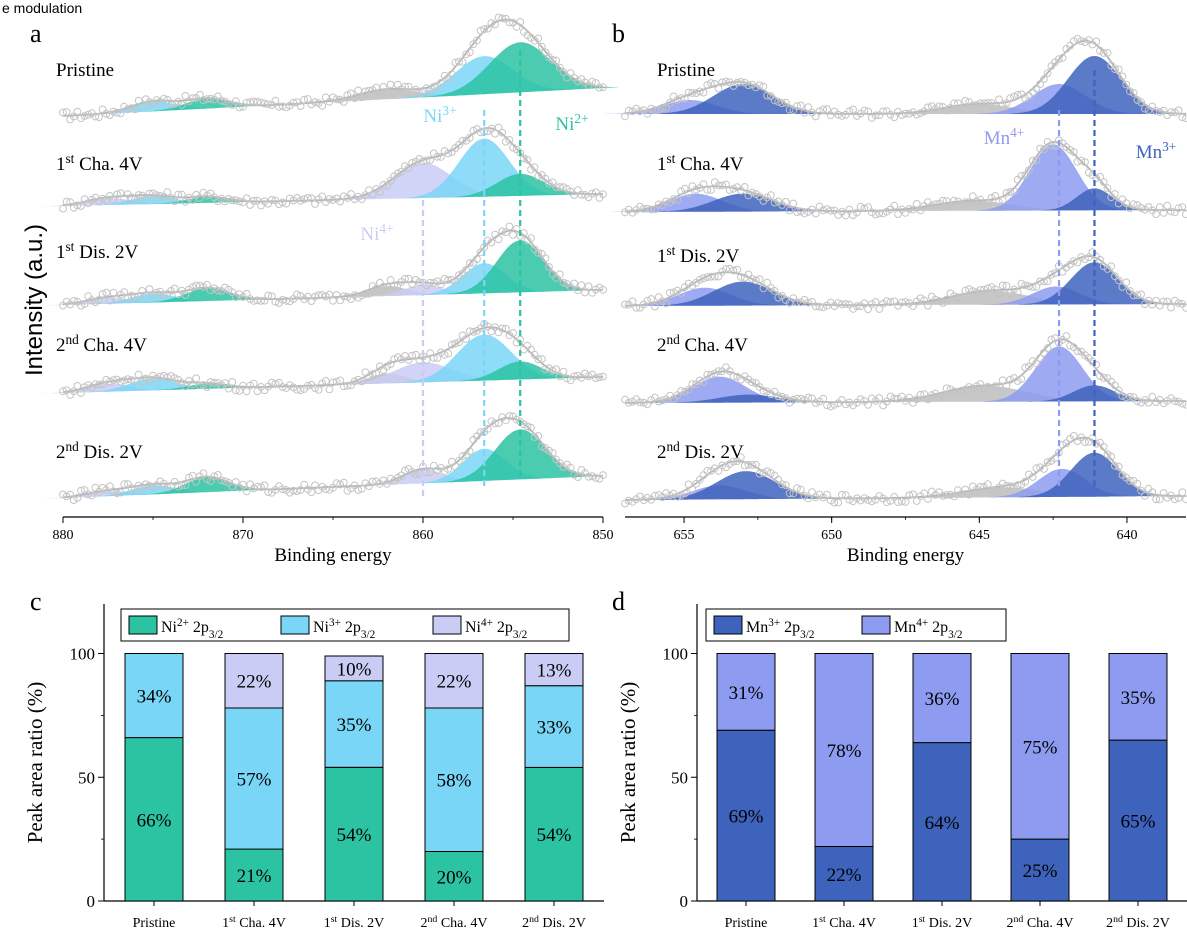 The height and width of the screenshot is (934, 1187). Describe the element at coordinates (154, 696) in the screenshot. I see `bar-segment` at that location.